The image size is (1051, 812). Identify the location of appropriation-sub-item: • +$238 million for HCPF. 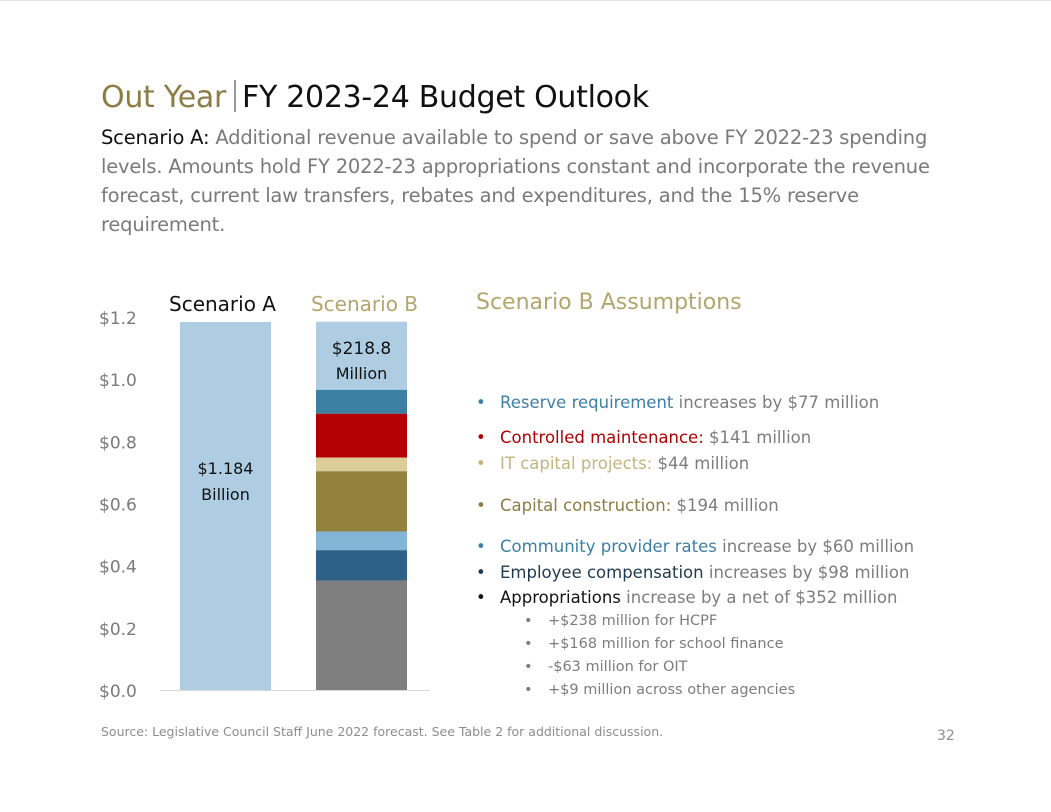
(620, 621).